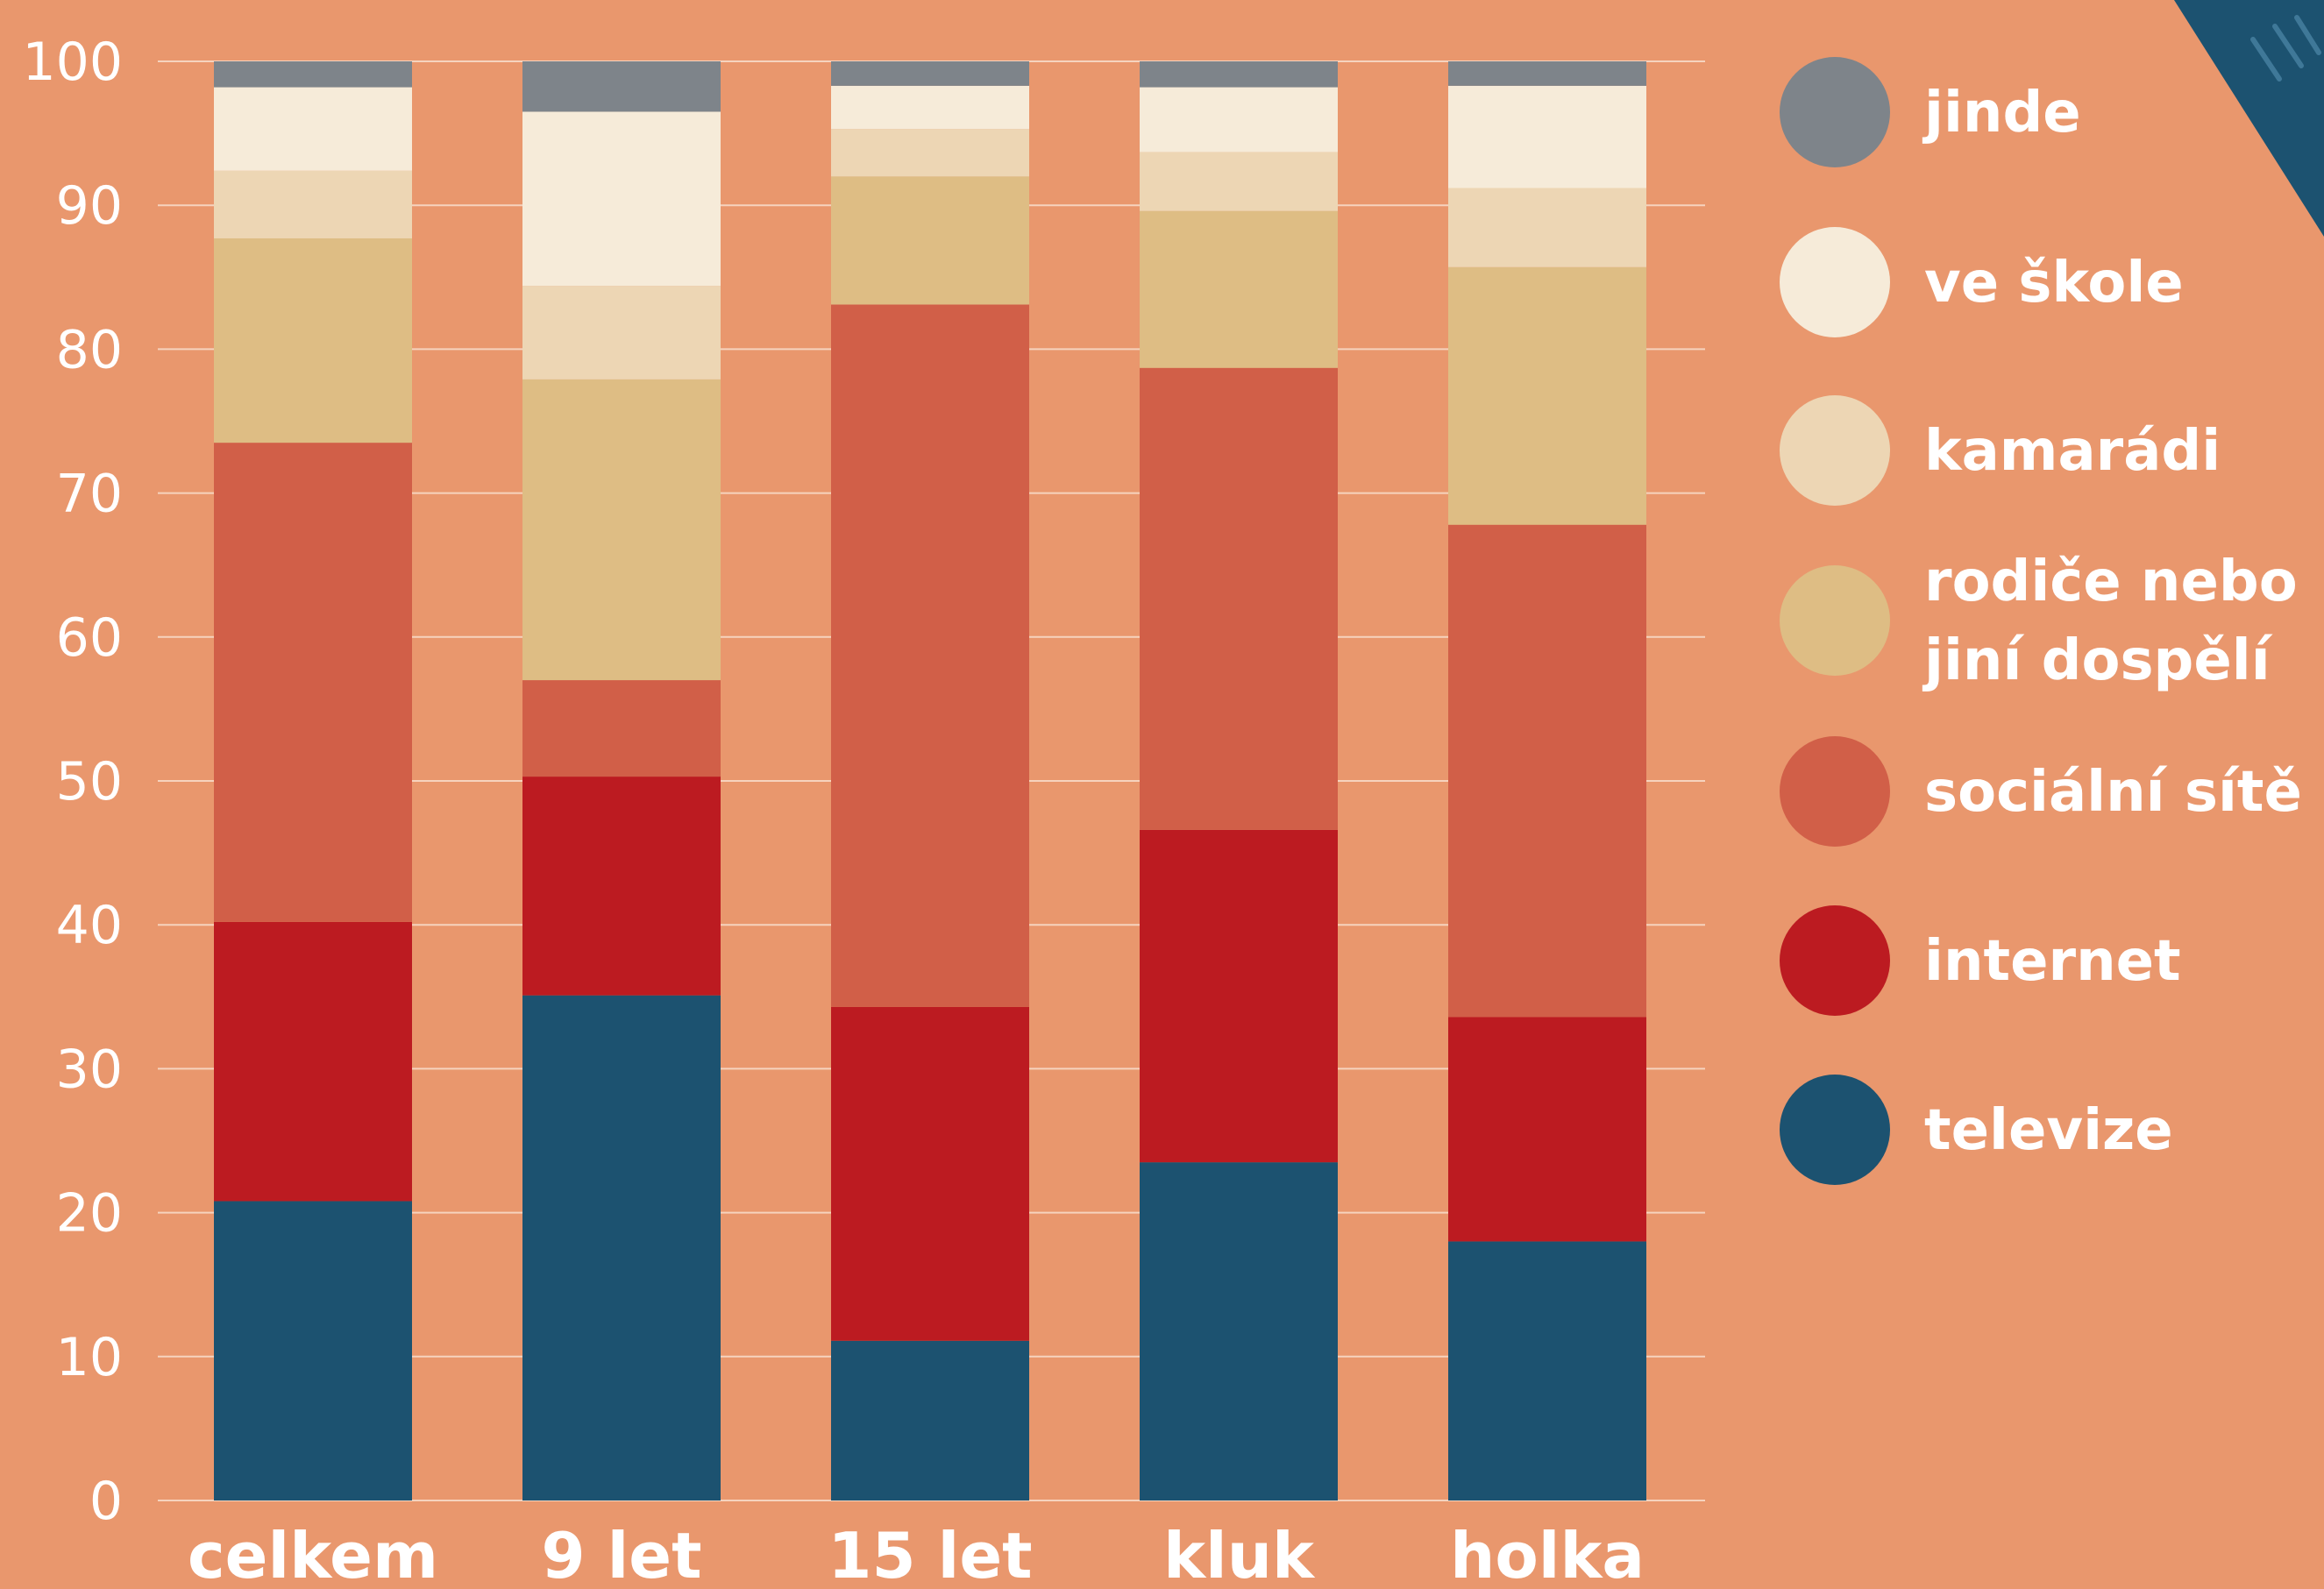  I want to click on y-axis-ticks: 0 10 20 30 40 50 60 70 80 90 100, so click(72, 782).